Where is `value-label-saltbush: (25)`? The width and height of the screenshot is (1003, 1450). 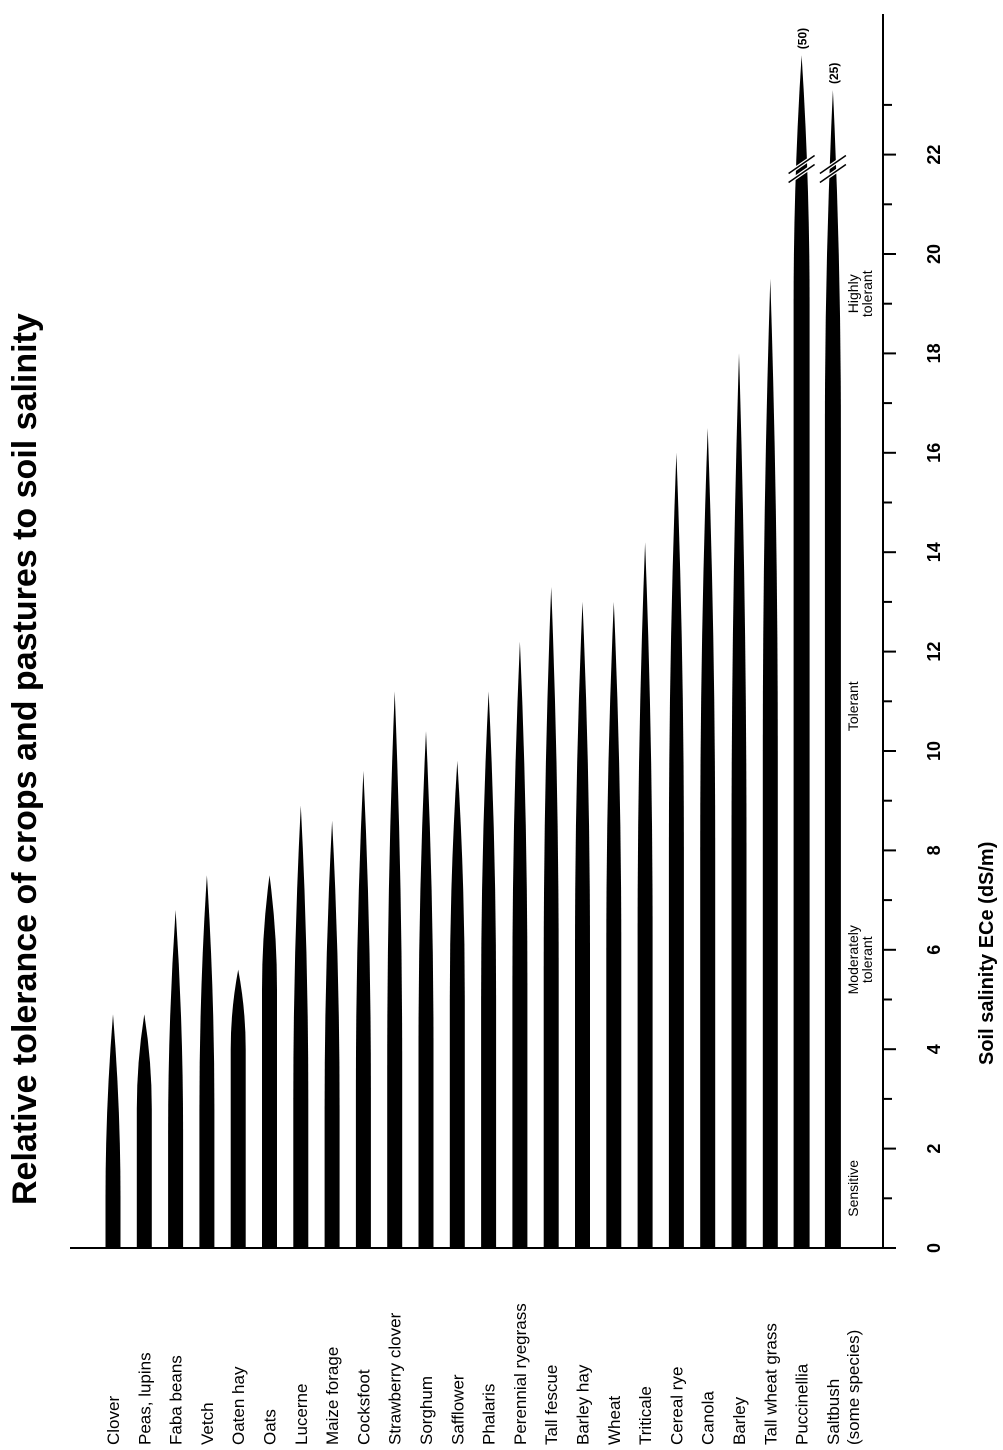 value-label-saltbush: (25) is located at coordinates (834, 73).